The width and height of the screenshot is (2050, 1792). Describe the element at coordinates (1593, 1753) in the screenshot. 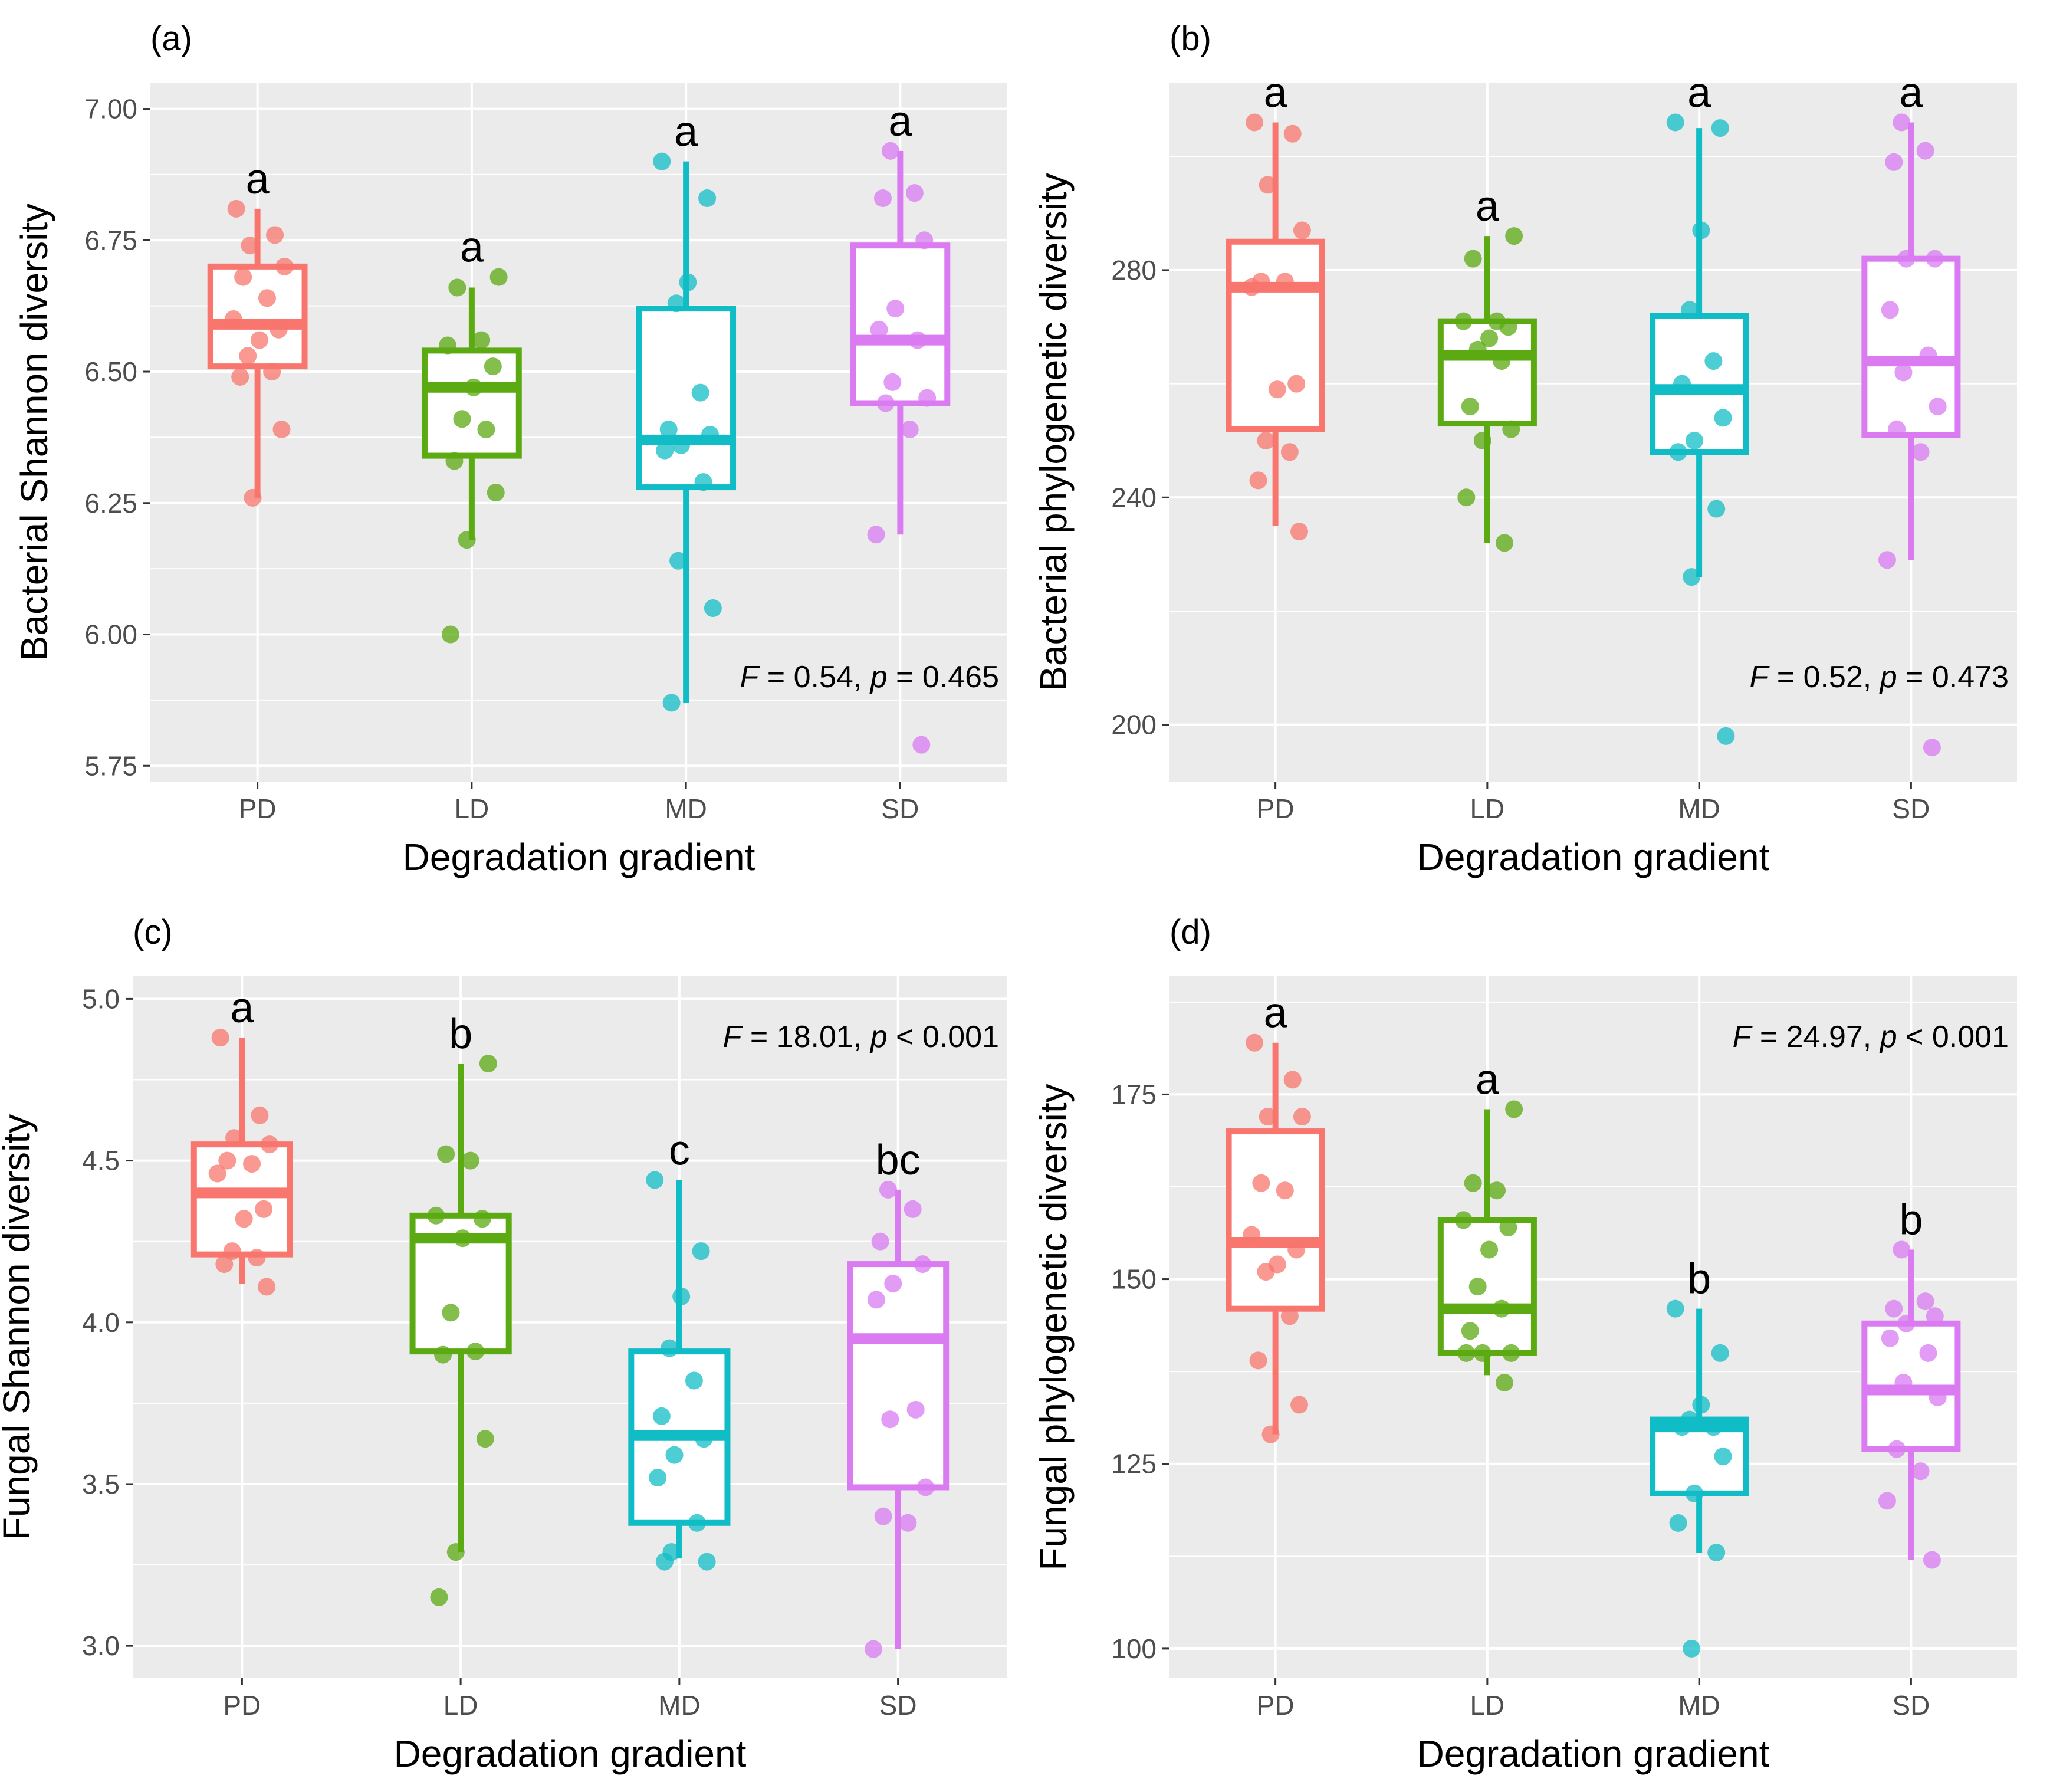

I see `x-axis-title: Degradation gradient` at that location.